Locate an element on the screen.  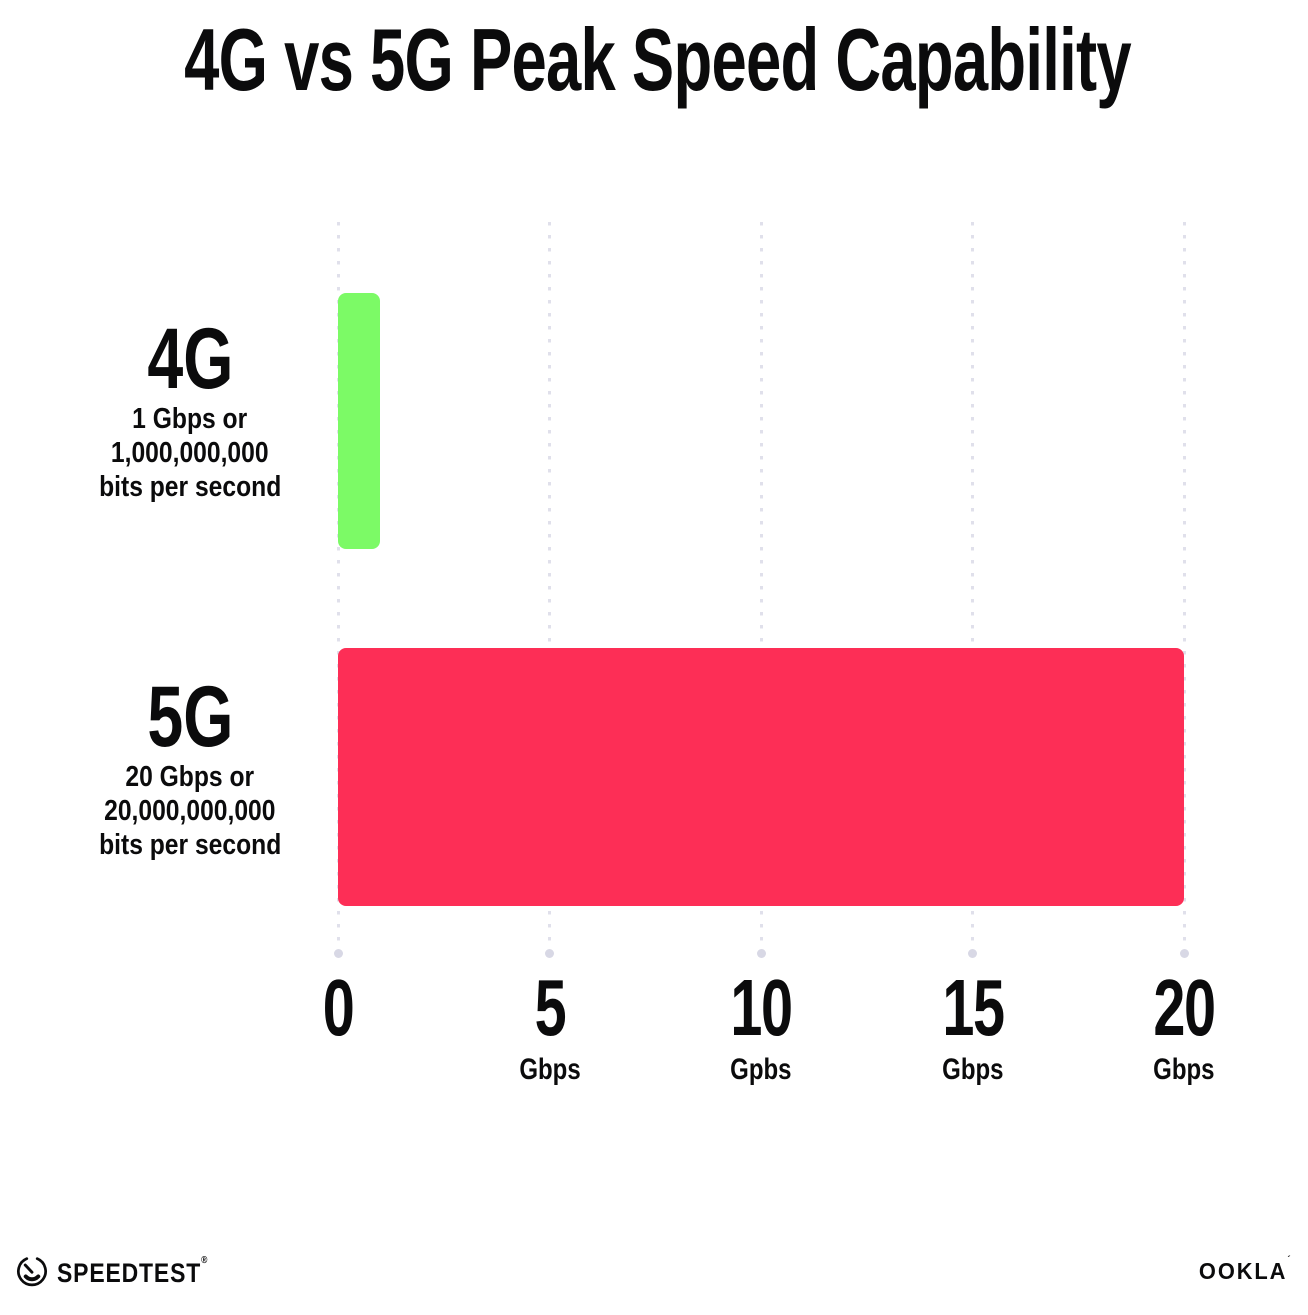
ookla-logo: OOKLA´ is located at coordinates (1243, 1269).